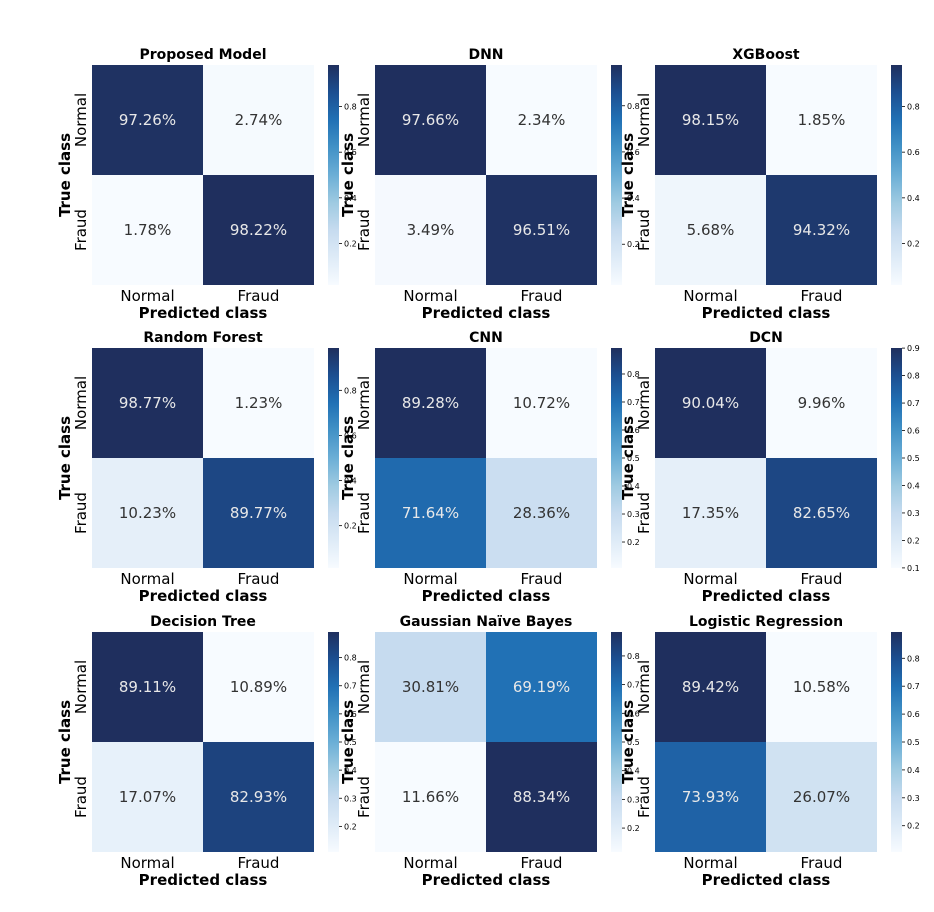  Describe the element at coordinates (541, 687) in the screenshot. I see `cell-value-label: 69.19%` at that location.